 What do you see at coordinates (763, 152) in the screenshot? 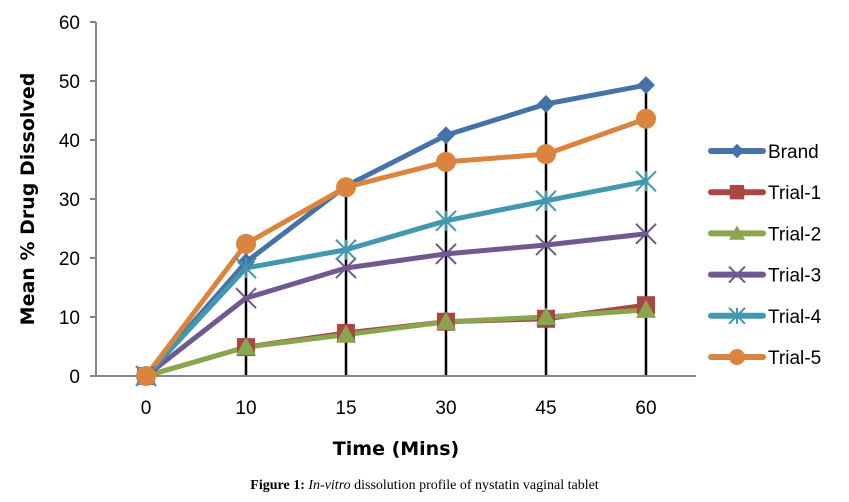
I see `legend-item-brand: Brand` at bounding box center [763, 152].